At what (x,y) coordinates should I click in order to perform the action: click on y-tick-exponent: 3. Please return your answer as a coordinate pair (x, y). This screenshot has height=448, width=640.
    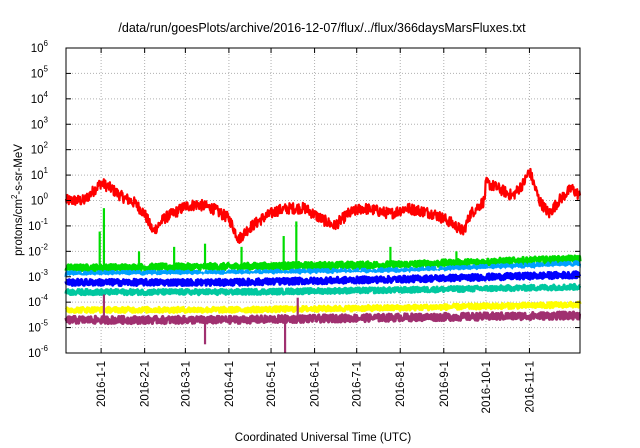
    Looking at the image, I should click on (46, 119).